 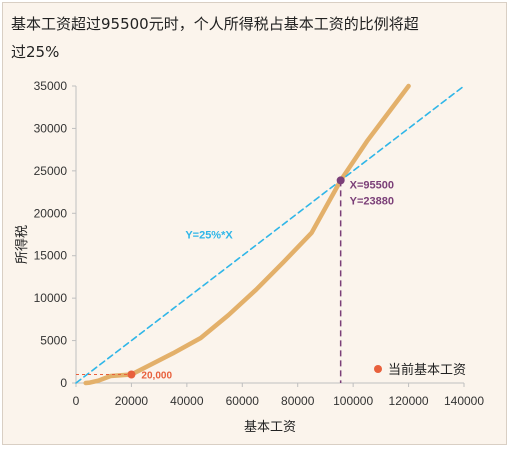 What do you see at coordinates (187, 401) in the screenshot?
I see `x-tick-label: 40000` at bounding box center [187, 401].